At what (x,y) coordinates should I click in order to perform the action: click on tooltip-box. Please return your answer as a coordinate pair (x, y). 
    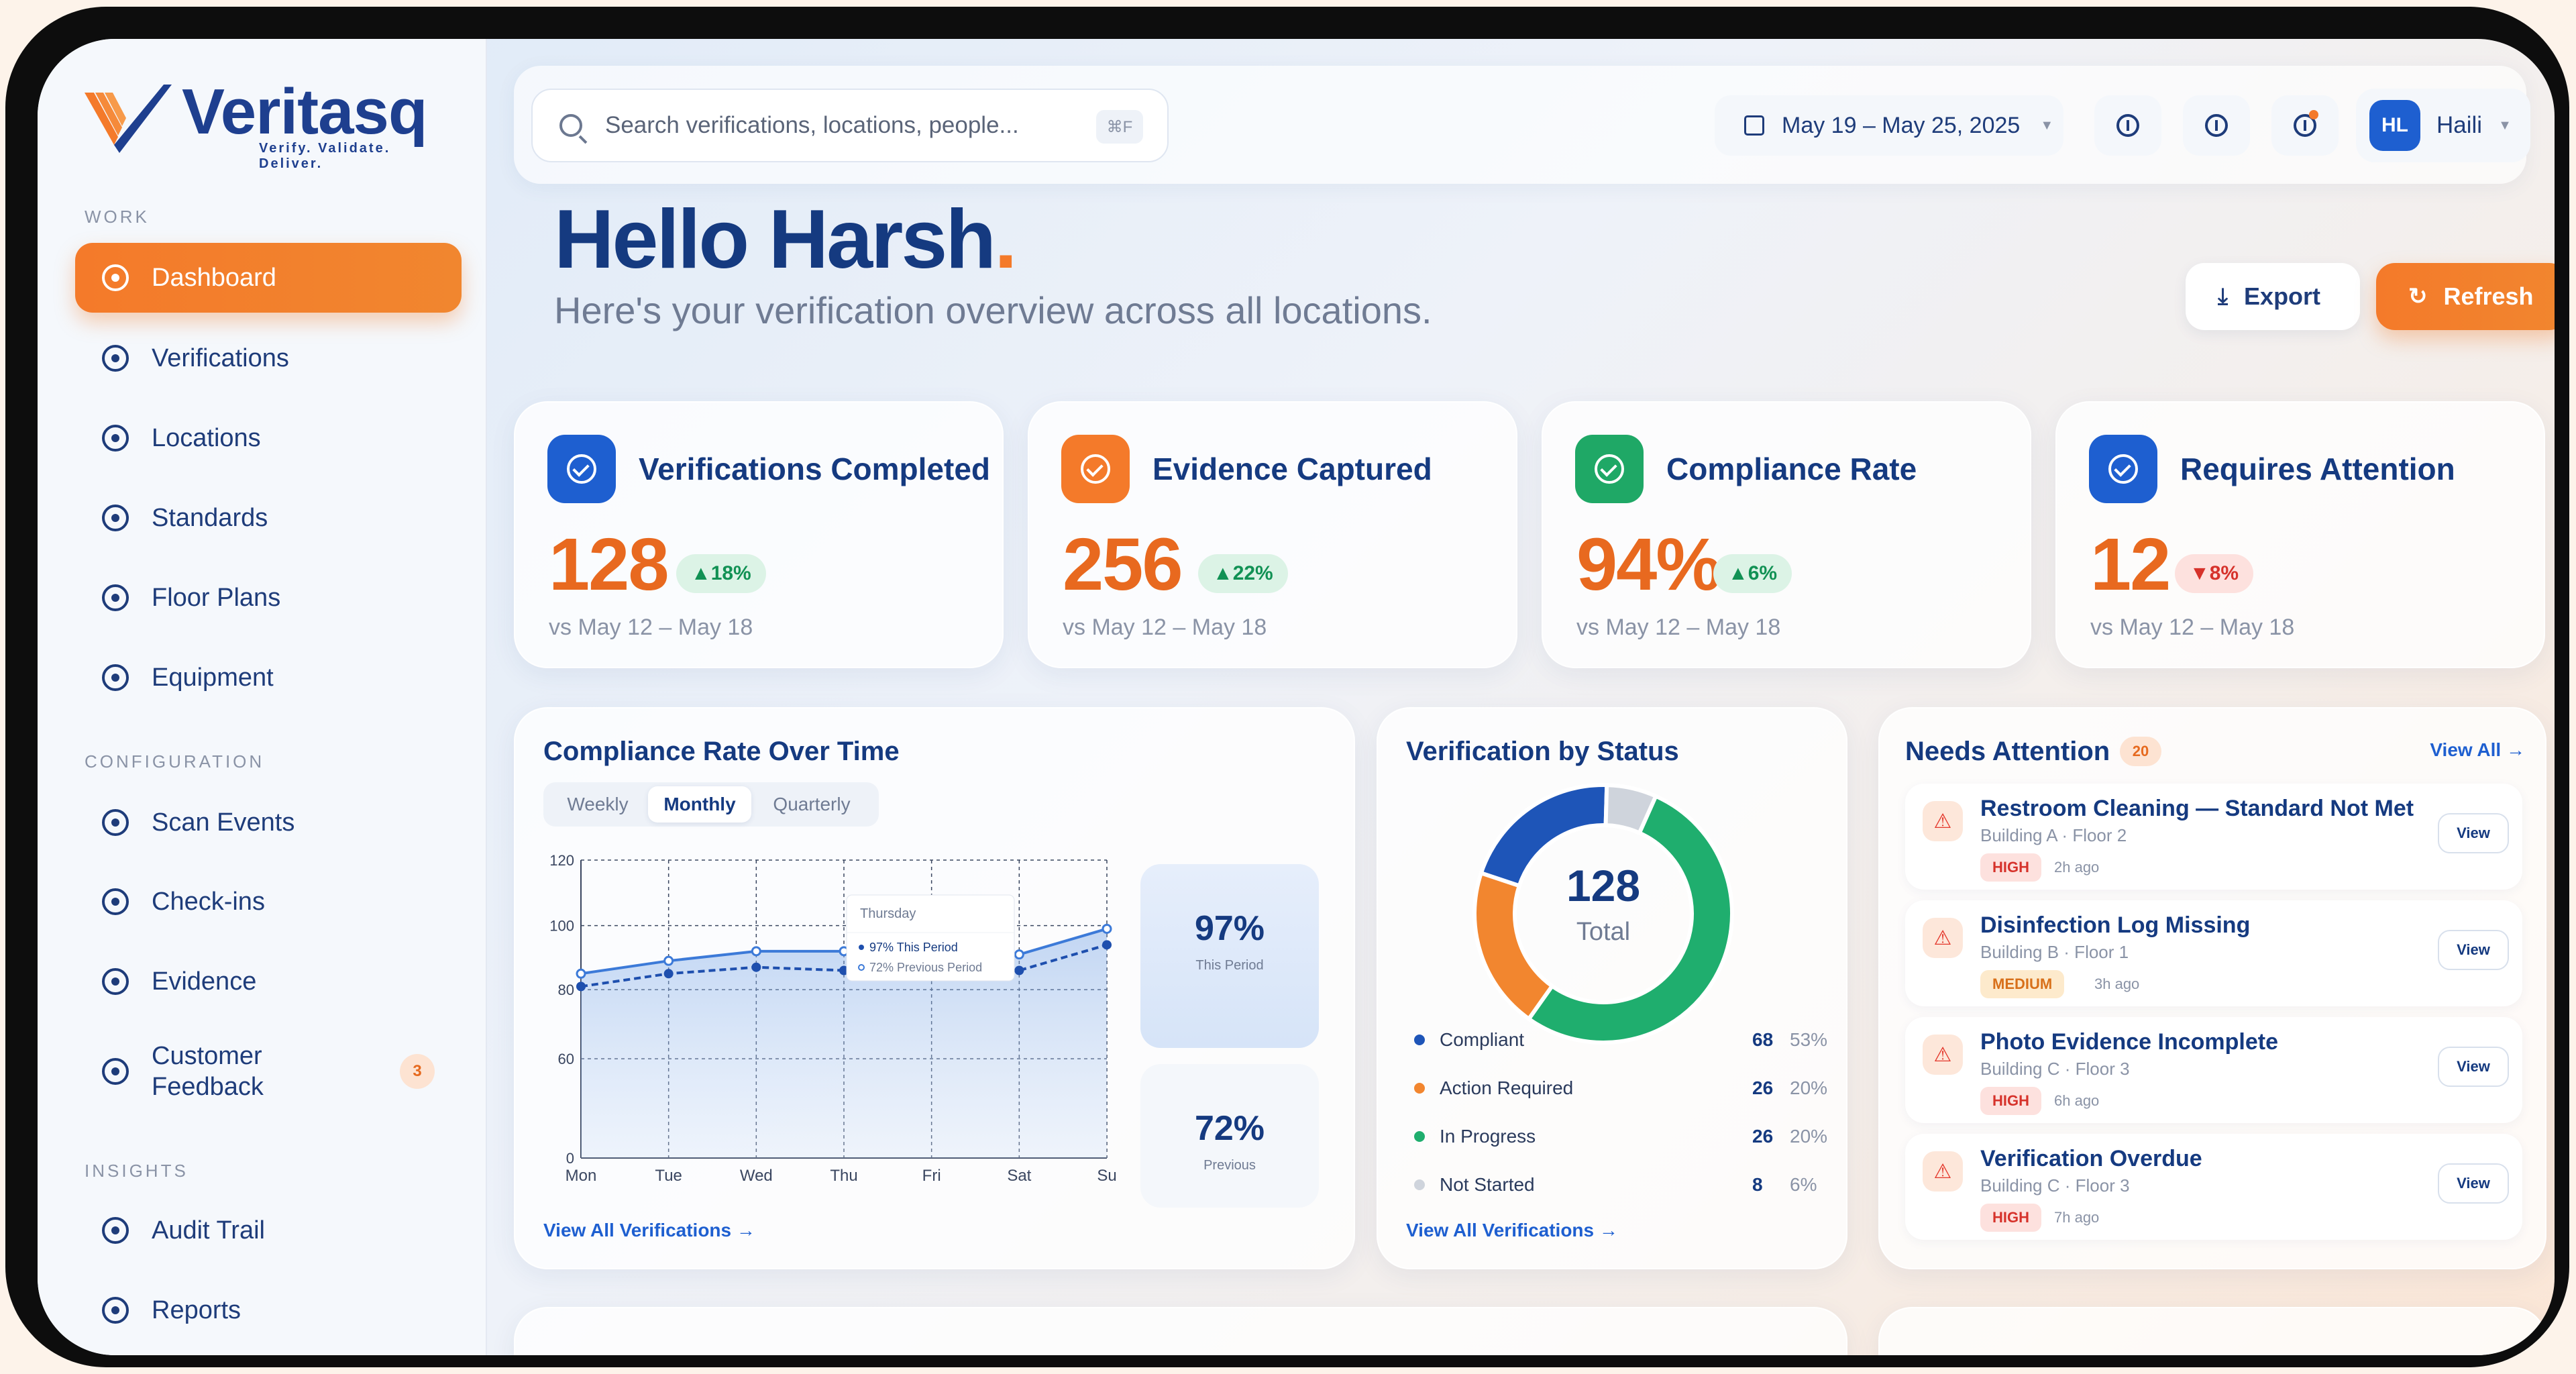
    Looking at the image, I should click on (930, 938).